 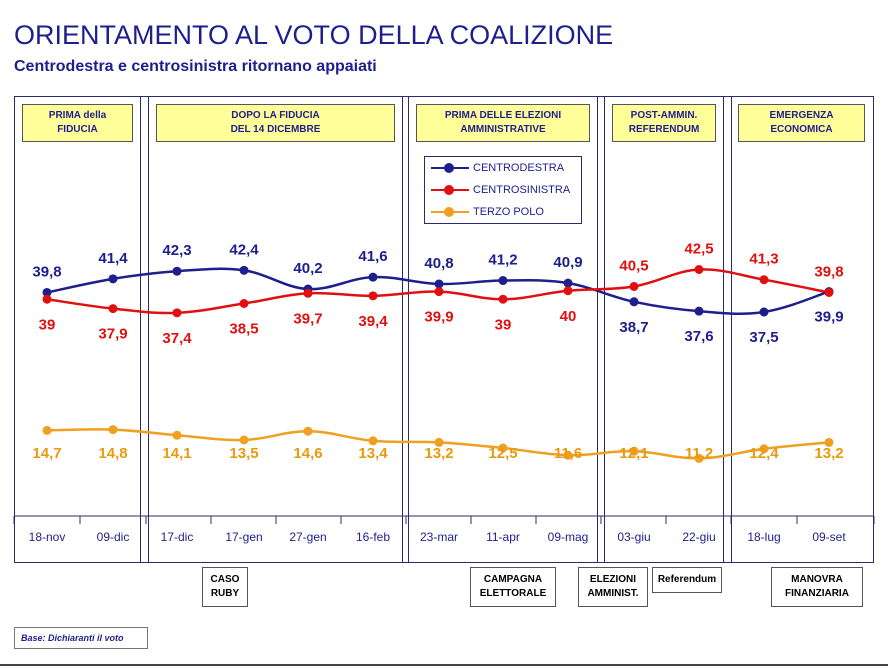 What do you see at coordinates (77, 123) in the screenshot?
I see `period-label-prima-fiducia: PRIMA della FIDUCIA` at bounding box center [77, 123].